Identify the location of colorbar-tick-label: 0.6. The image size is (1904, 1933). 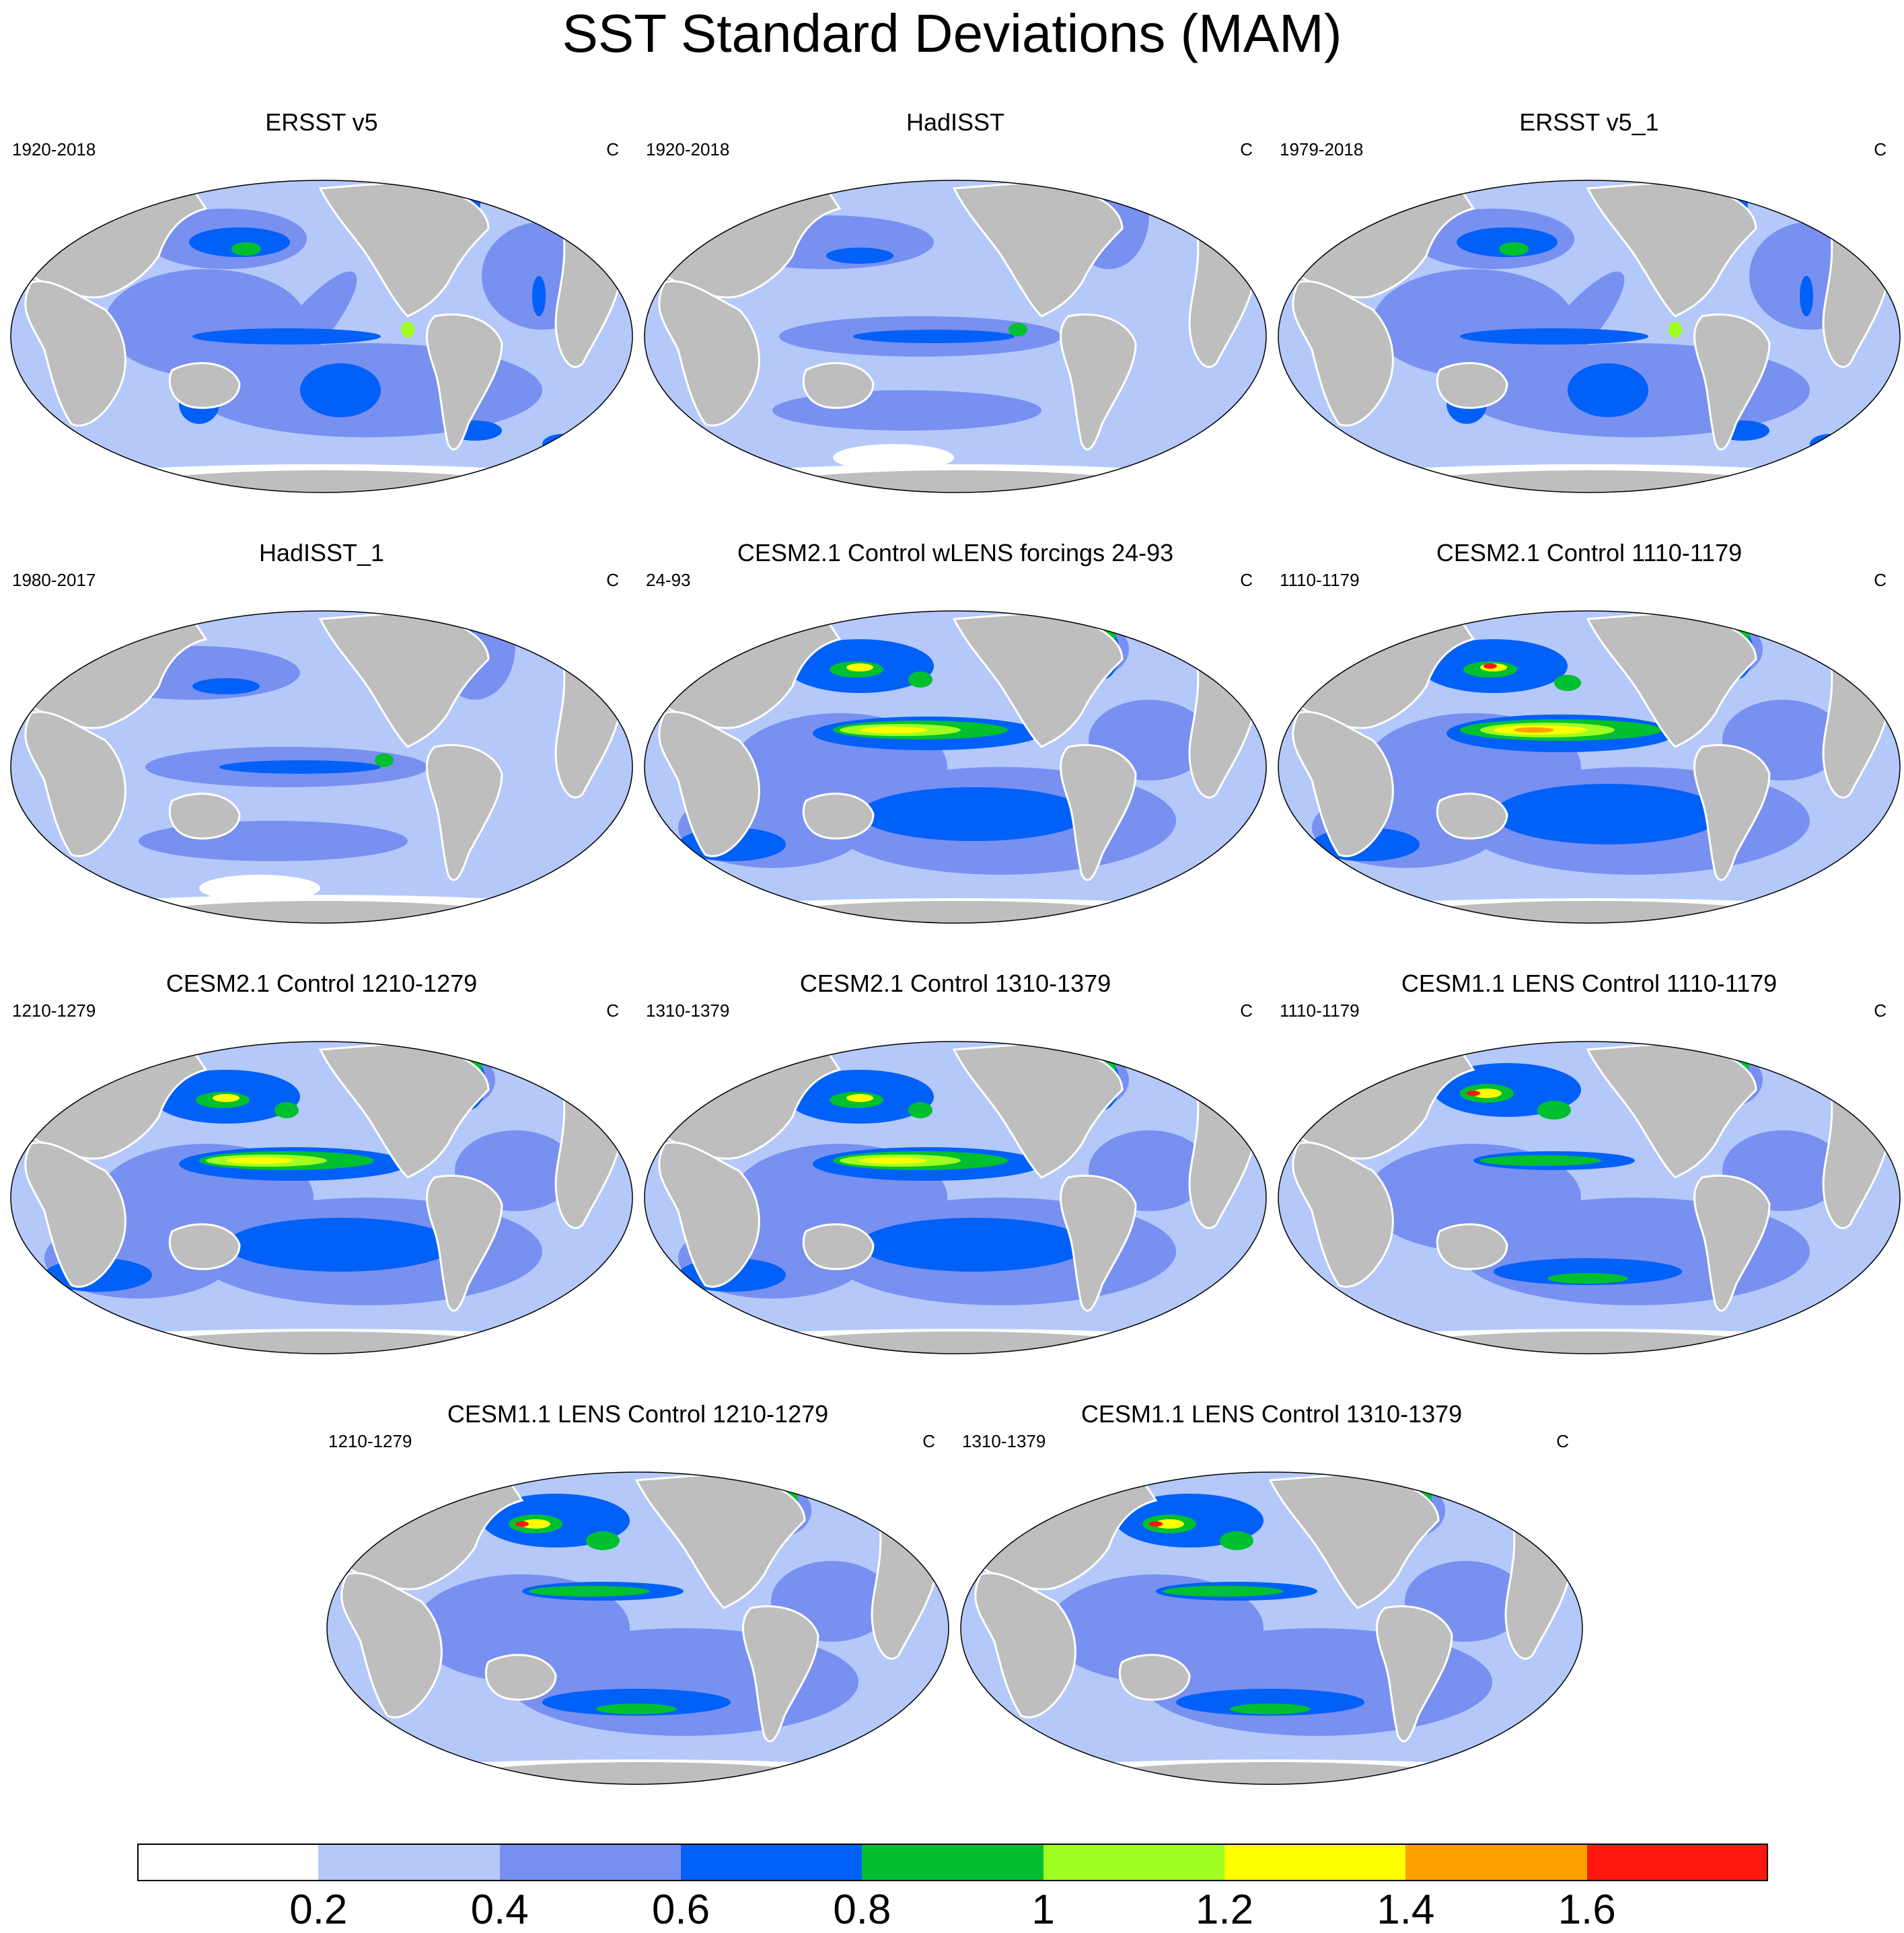
(680, 1910).